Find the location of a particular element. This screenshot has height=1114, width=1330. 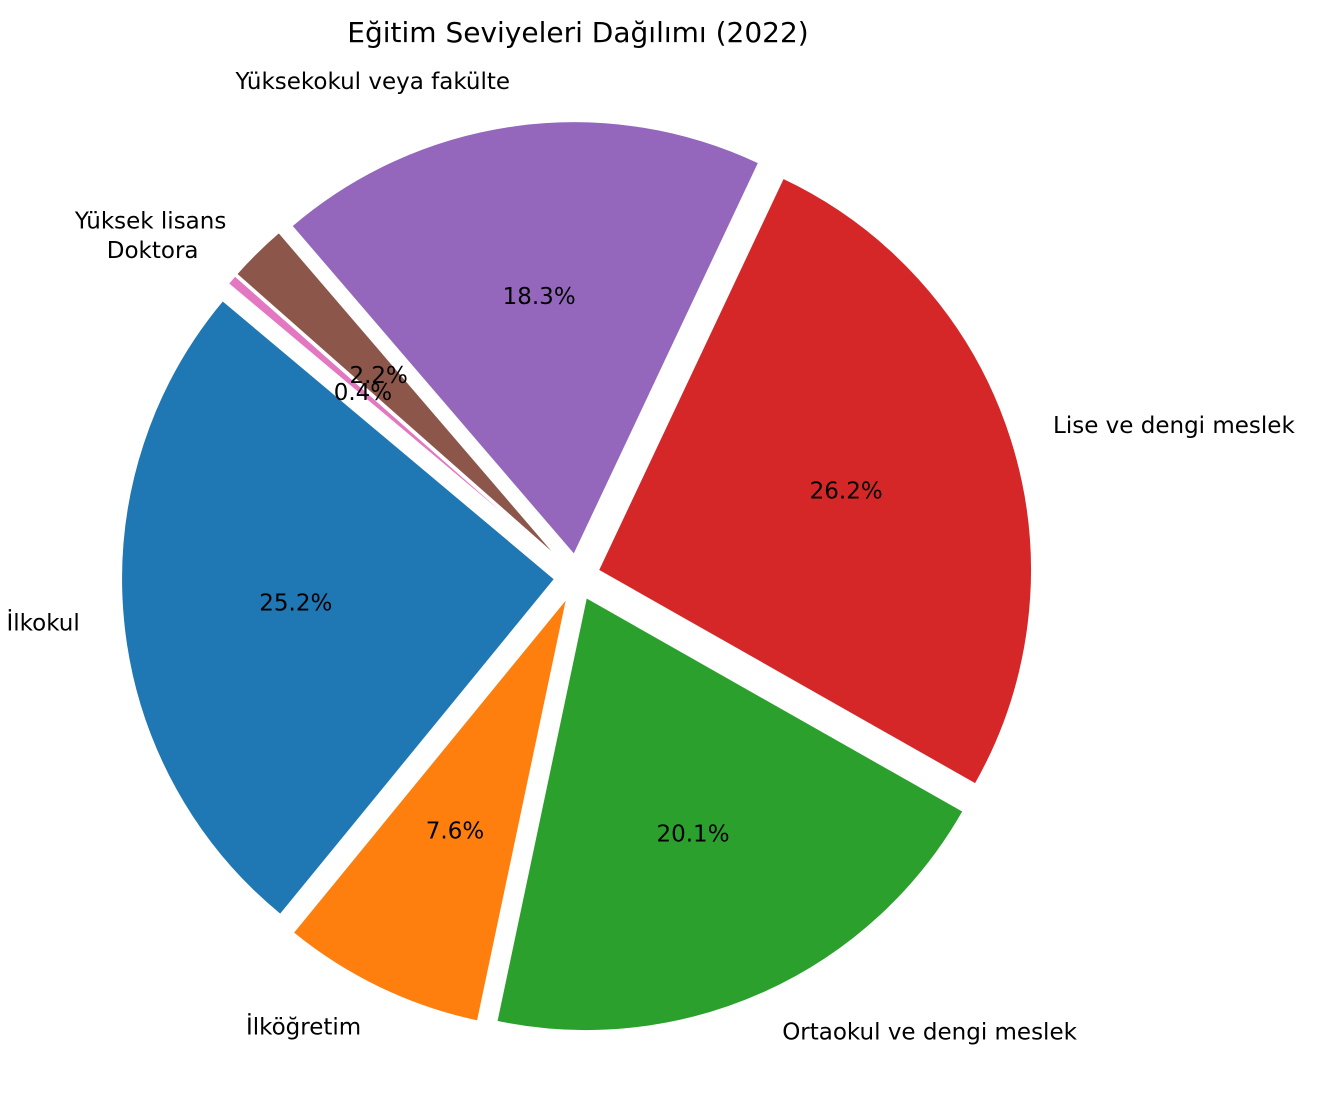

percent-label-ilkogretim: 7.6% is located at coordinates (455, 832).